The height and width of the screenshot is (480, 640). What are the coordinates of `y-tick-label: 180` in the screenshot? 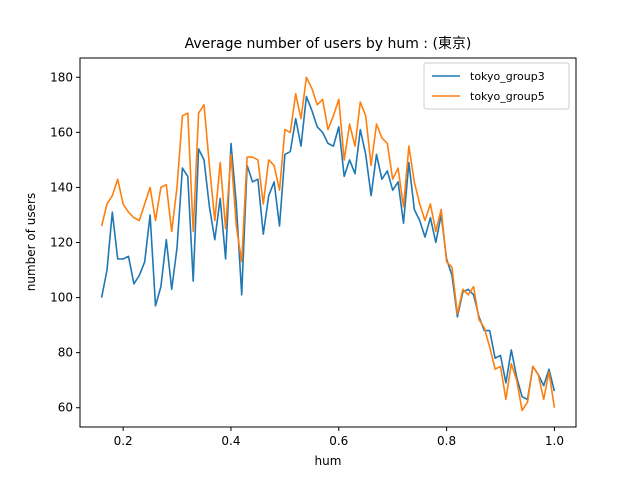 It's located at (61, 77).